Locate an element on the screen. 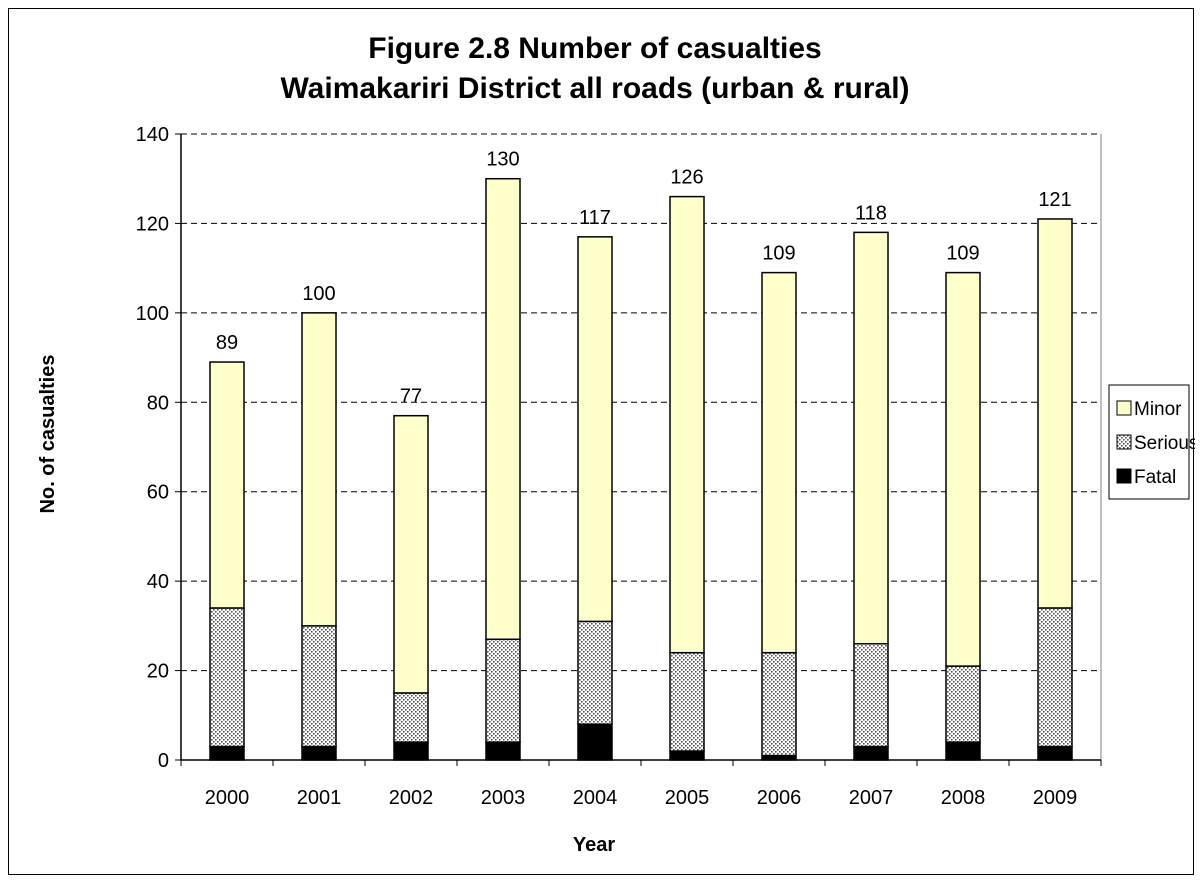 The width and height of the screenshot is (1202, 883). bar-fatal-2004 is located at coordinates (595, 742).